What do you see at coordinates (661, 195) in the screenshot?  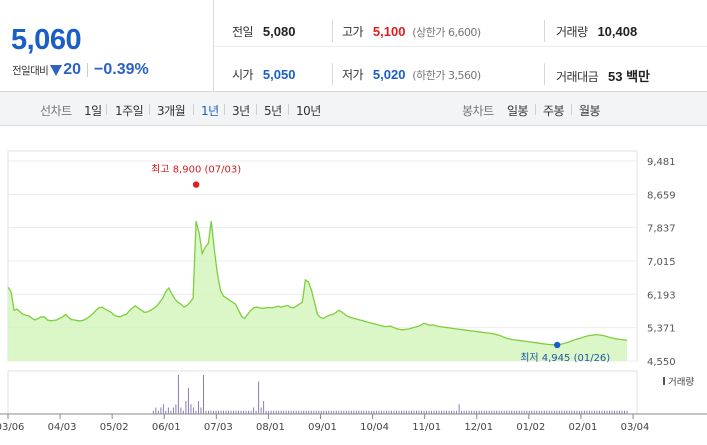 I see `y-tick-label: 8,659` at bounding box center [661, 195].